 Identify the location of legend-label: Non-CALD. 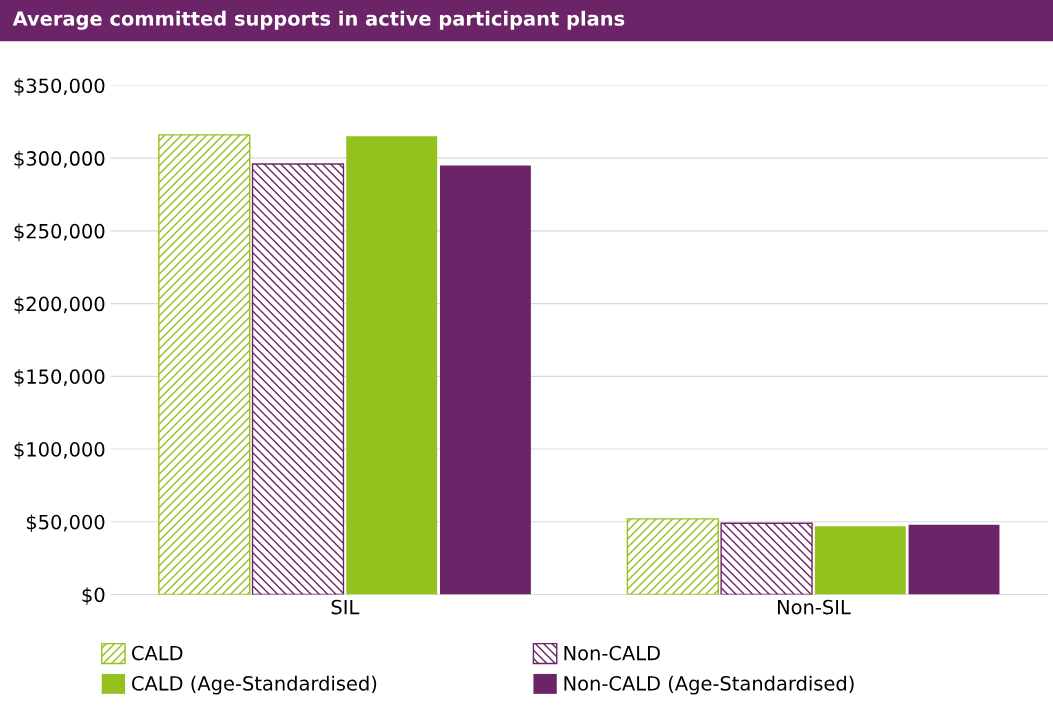
(612, 653).